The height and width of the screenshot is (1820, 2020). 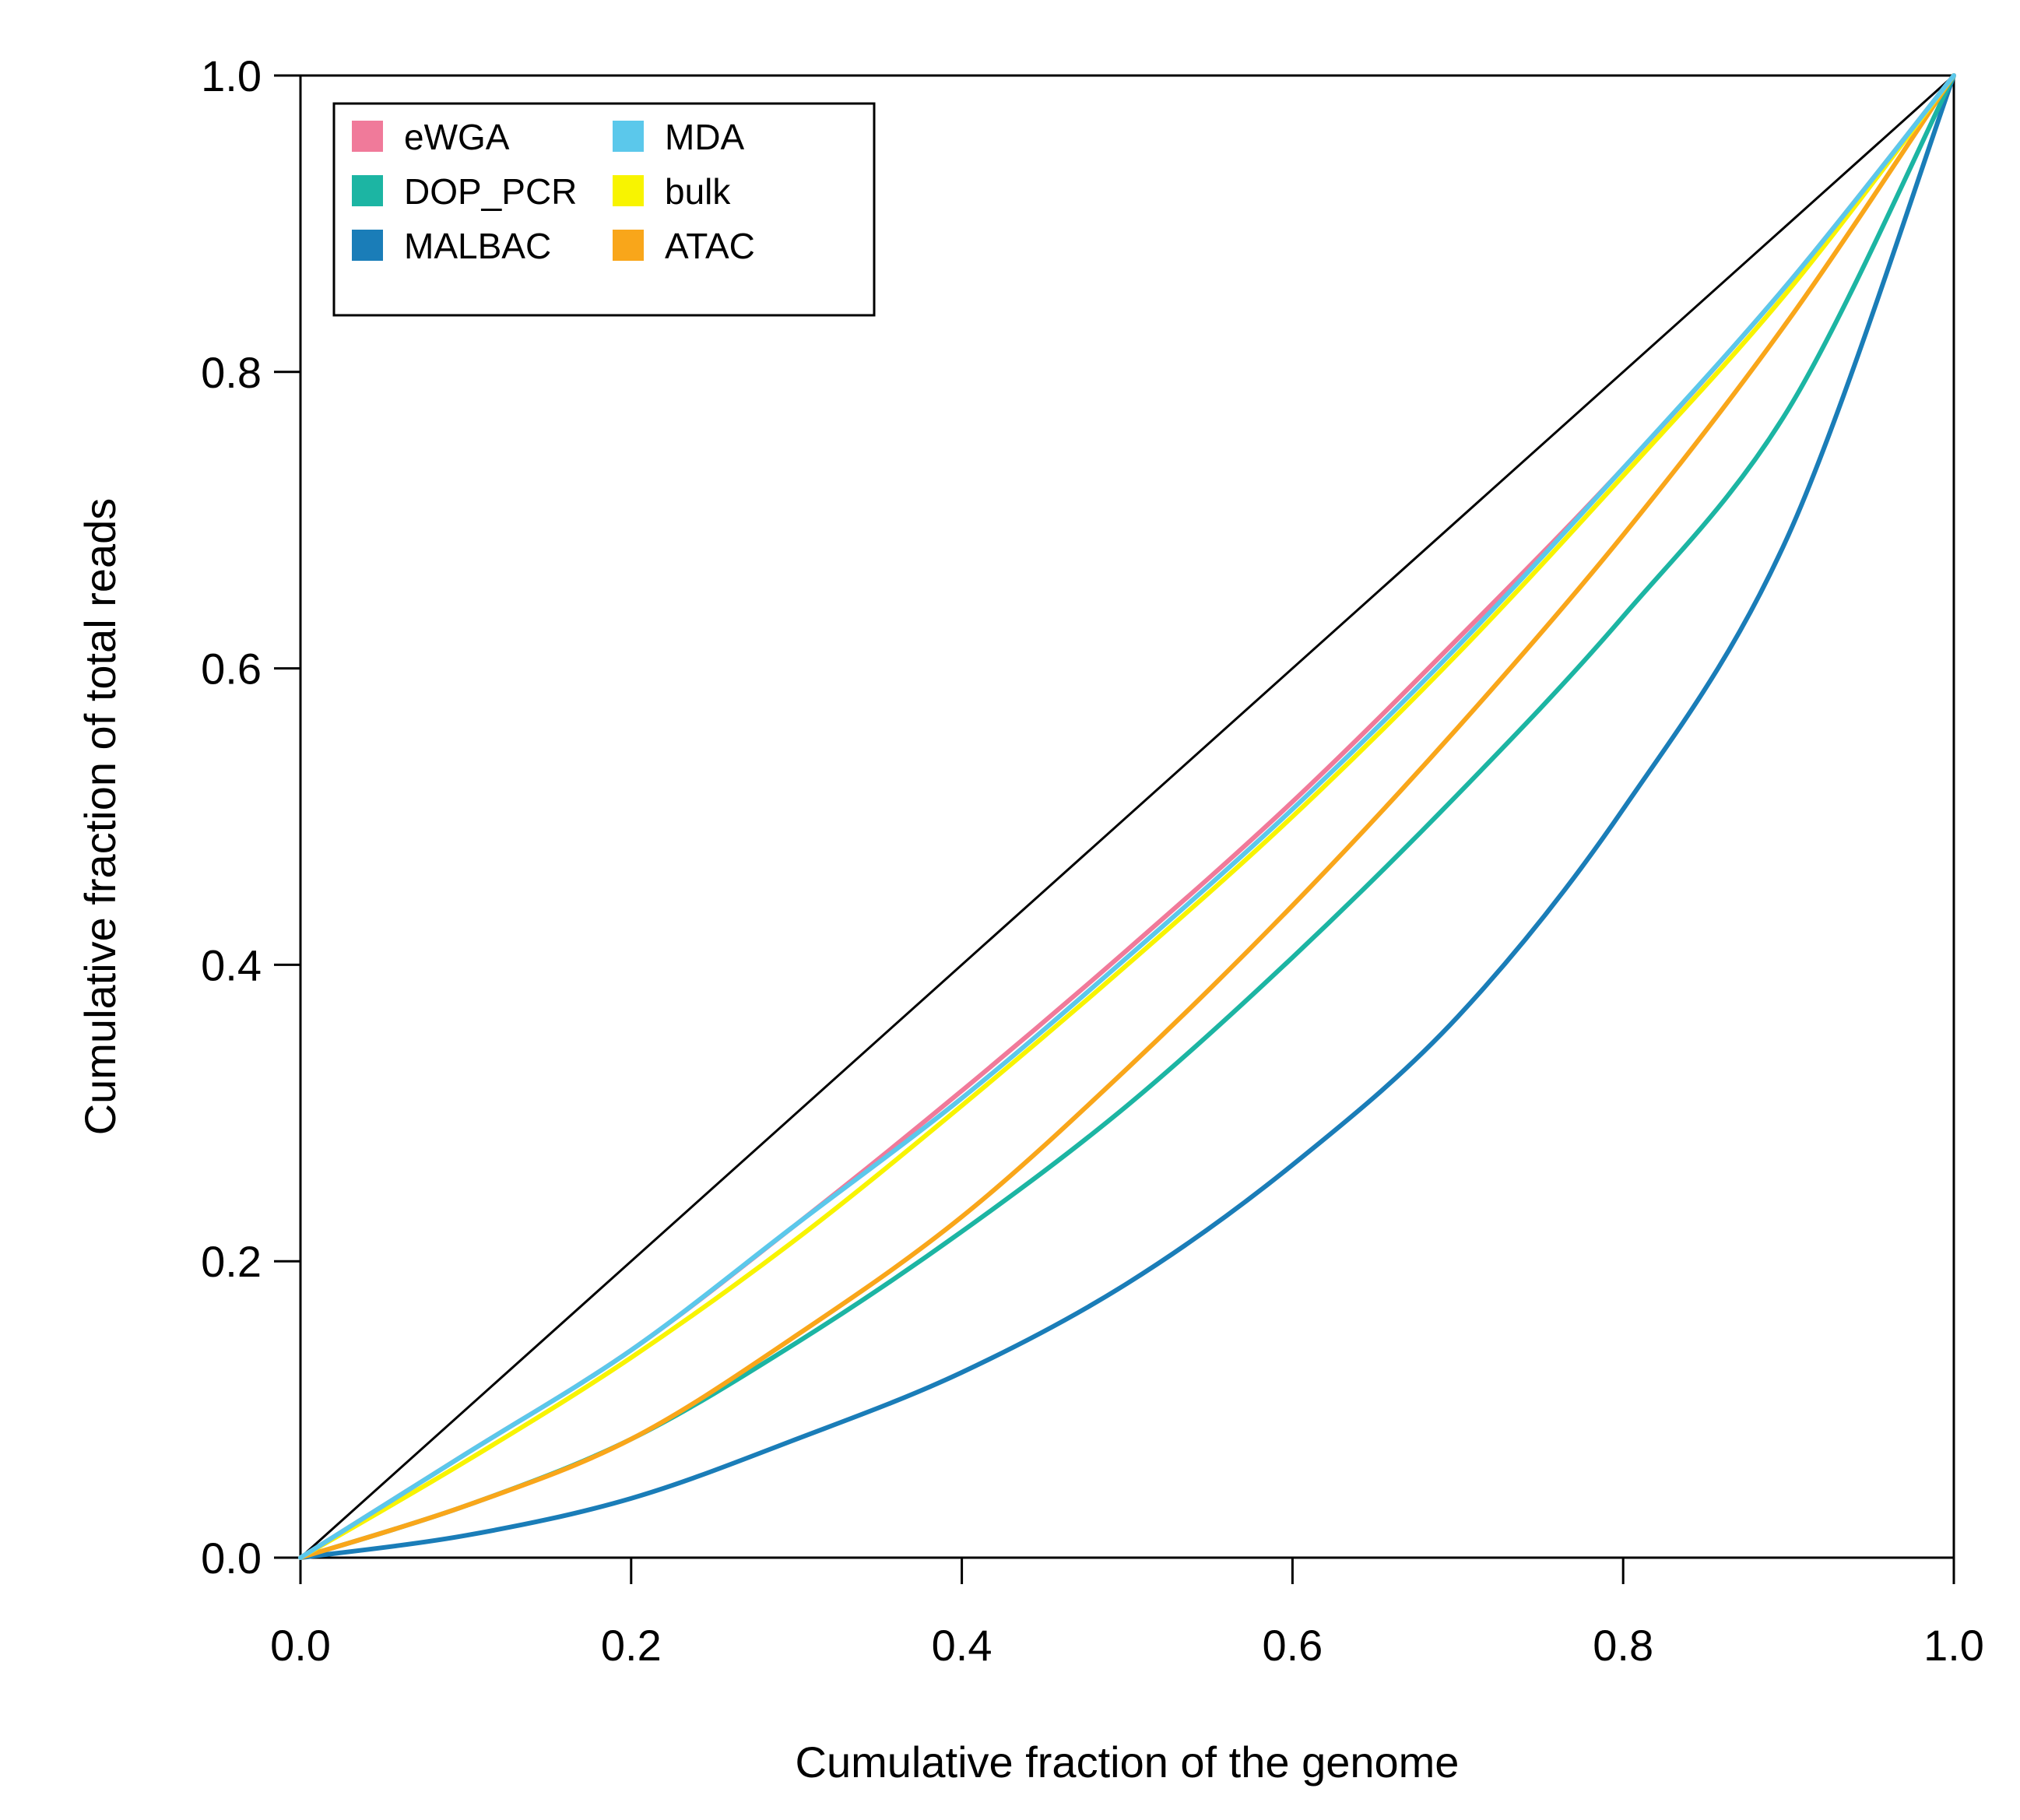 What do you see at coordinates (631, 1646) in the screenshot?
I see `x-tick-label: 0.2` at bounding box center [631, 1646].